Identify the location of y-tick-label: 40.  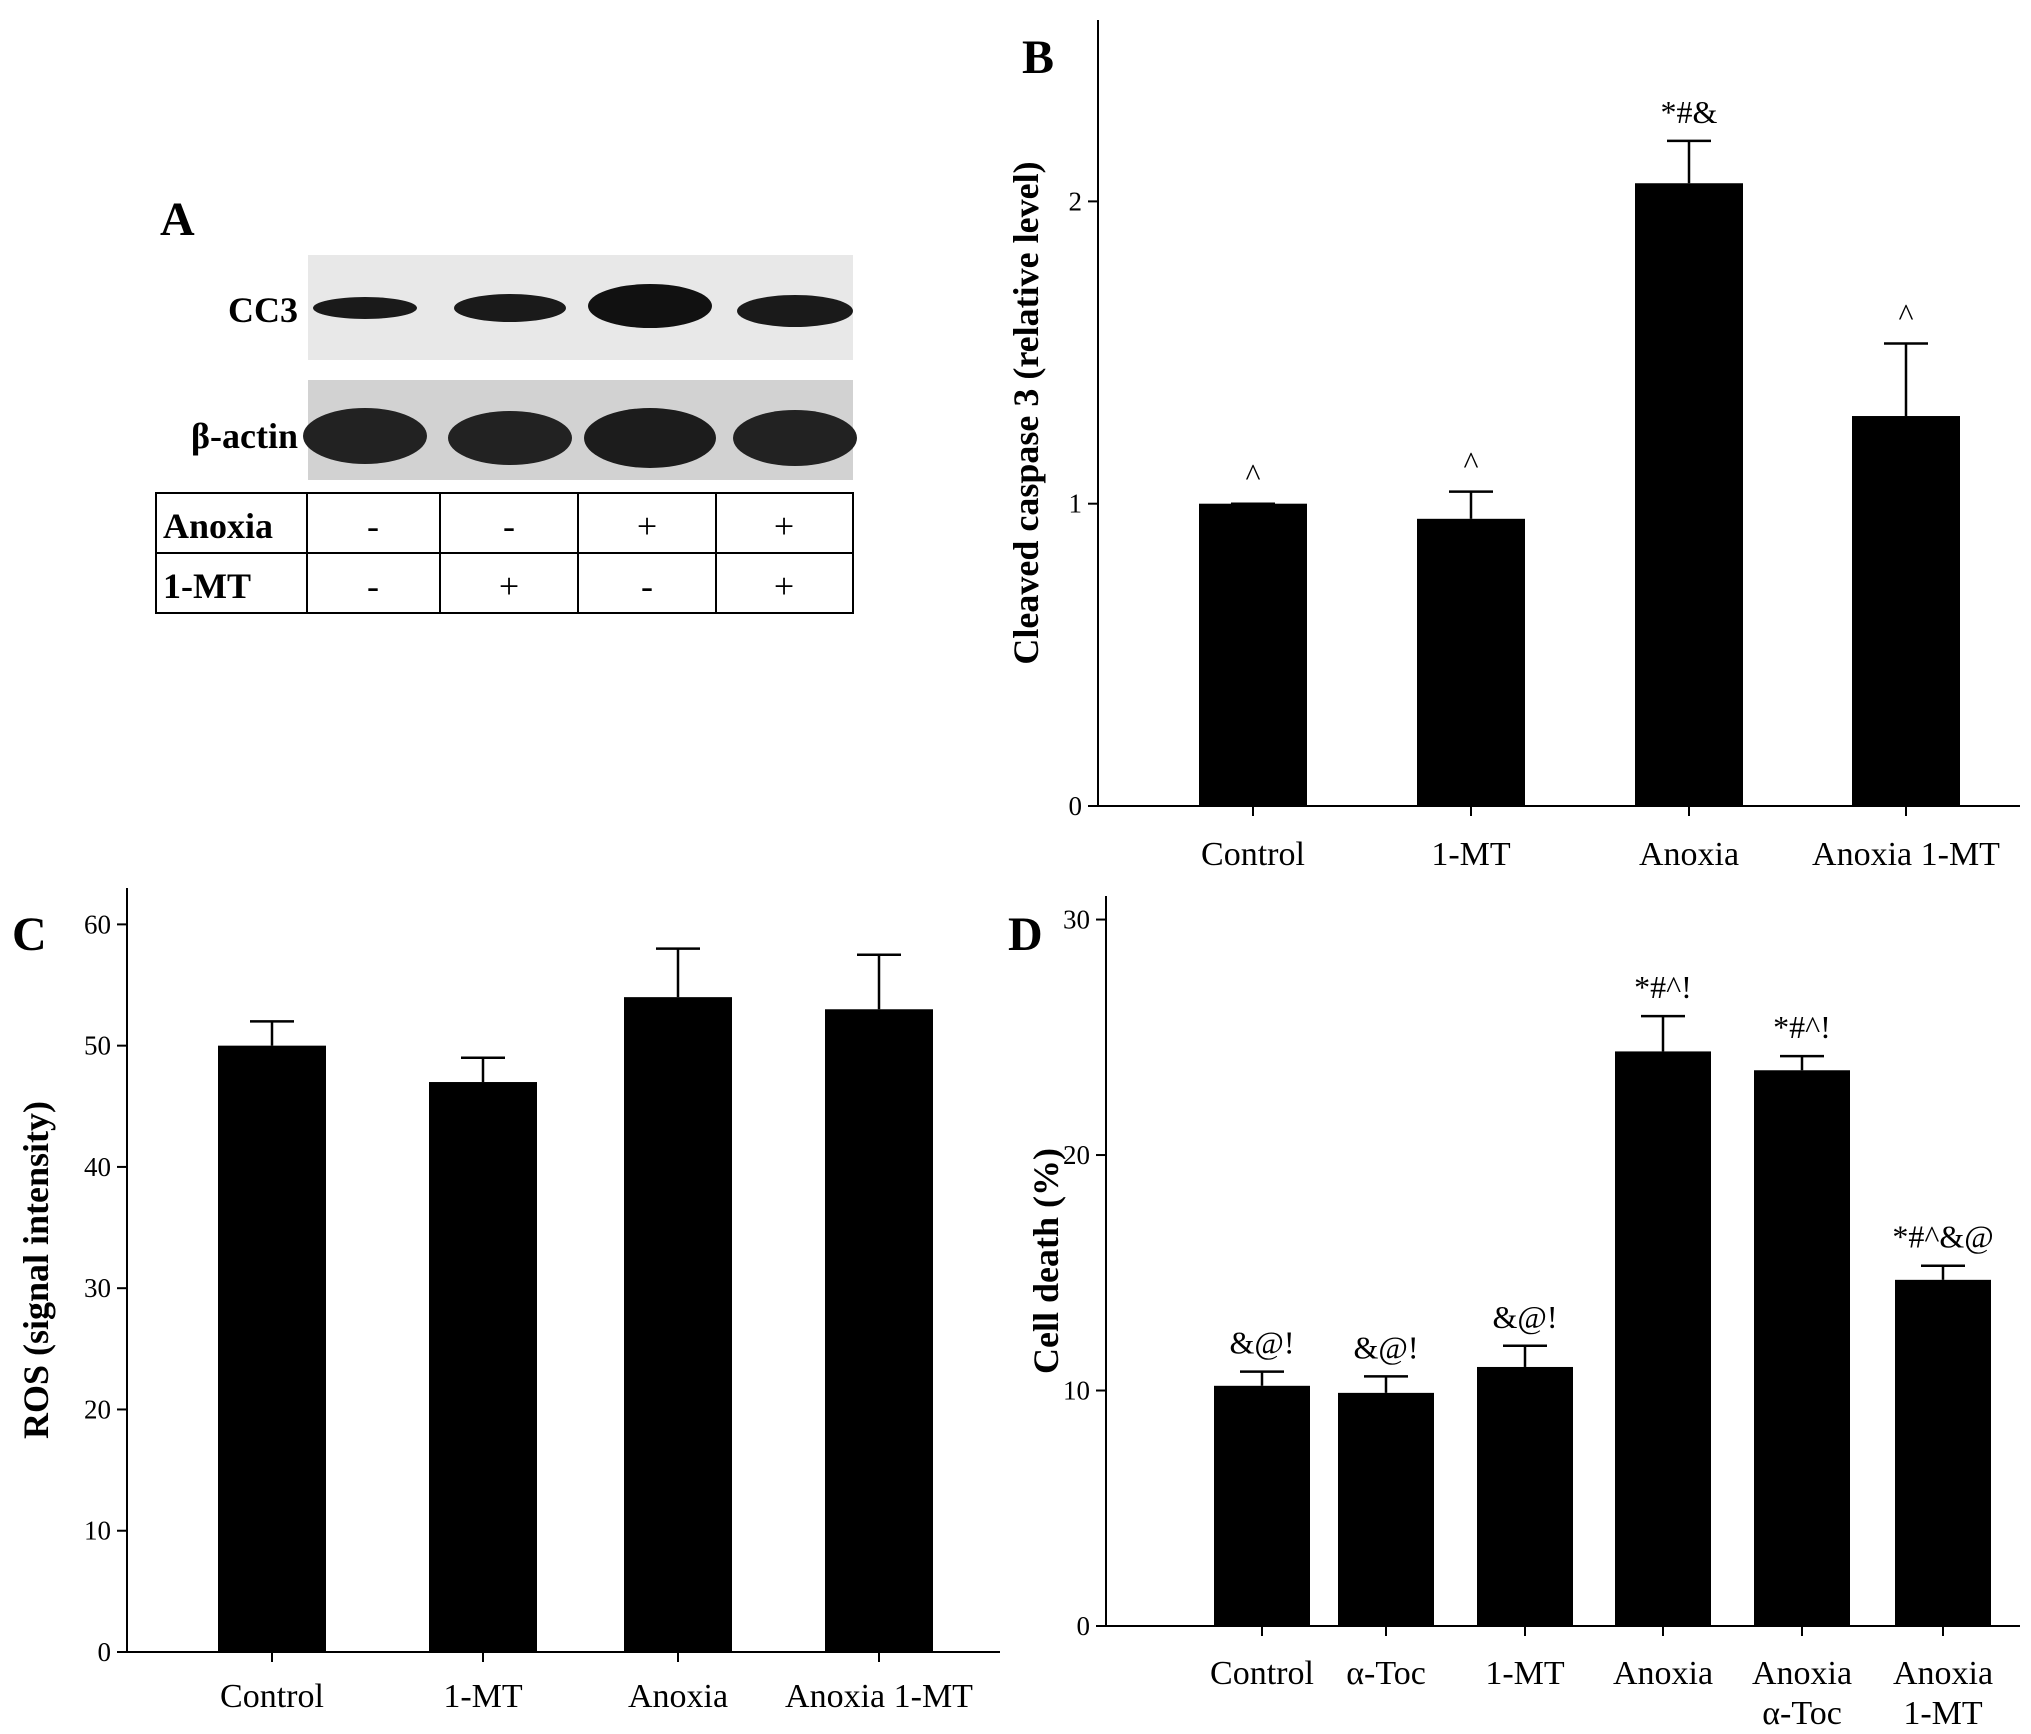
(97, 1167).